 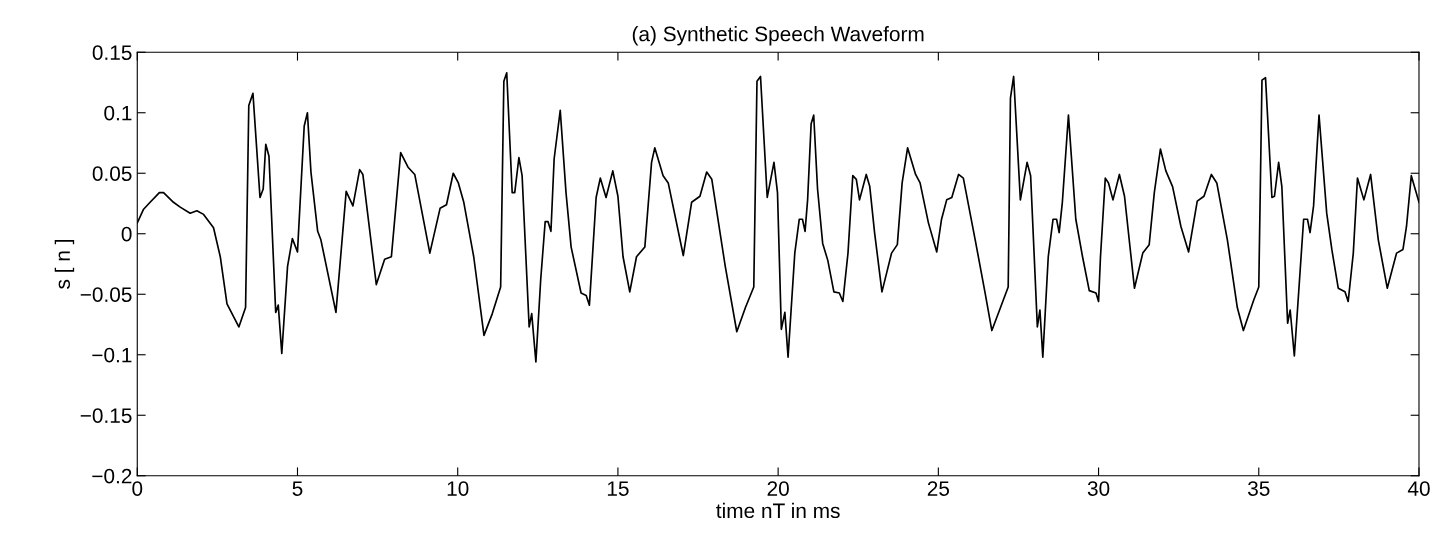 What do you see at coordinates (112, 355) in the screenshot?
I see `y-tick-label: −0.1` at bounding box center [112, 355].